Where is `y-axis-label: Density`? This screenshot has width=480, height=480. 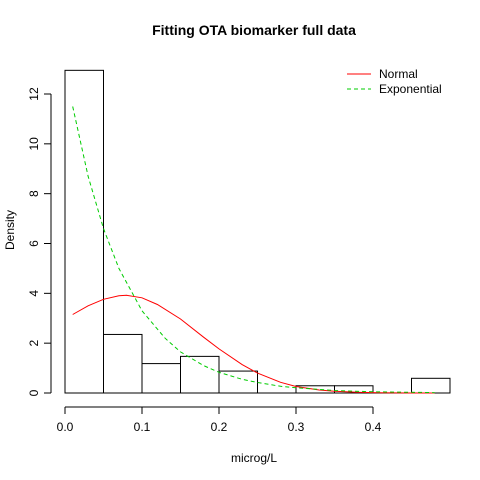 y-axis-label: Density is located at coordinates (10, 230).